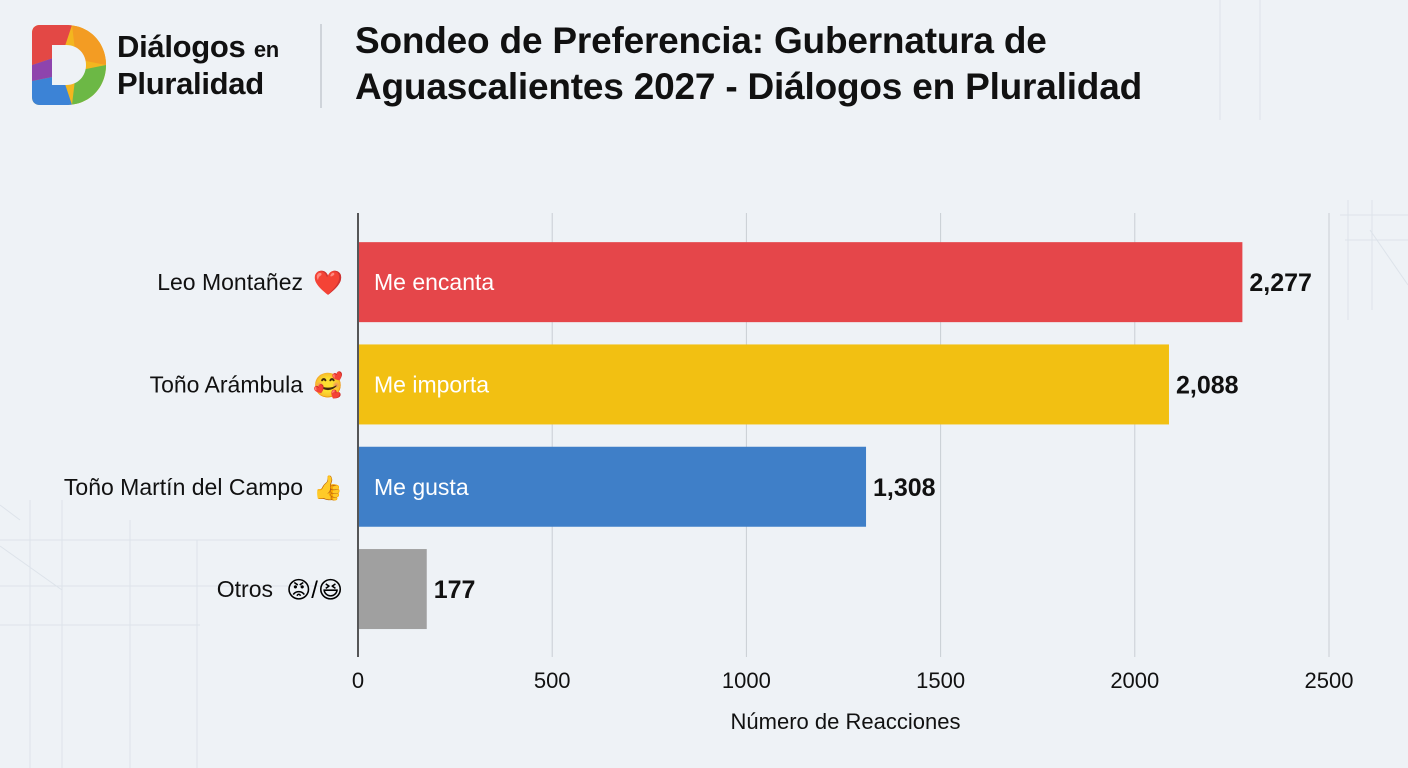 This screenshot has width=1408, height=768. What do you see at coordinates (183, 487) in the screenshot?
I see `category-label: Toño Martín del Campo` at bounding box center [183, 487].